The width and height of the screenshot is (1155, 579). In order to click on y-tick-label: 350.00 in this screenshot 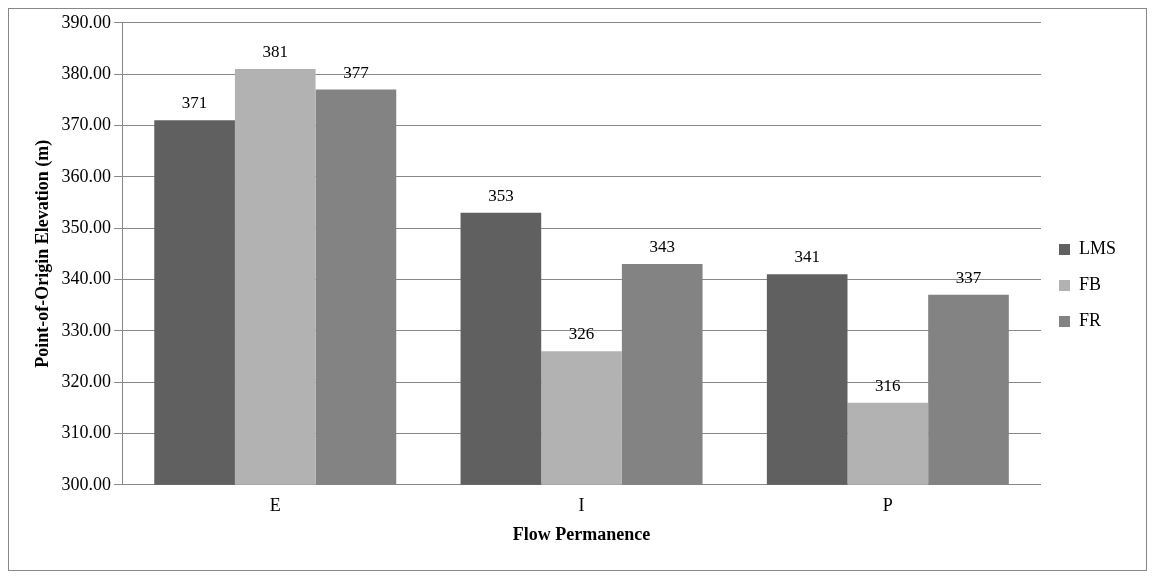, I will do `click(86, 226)`.